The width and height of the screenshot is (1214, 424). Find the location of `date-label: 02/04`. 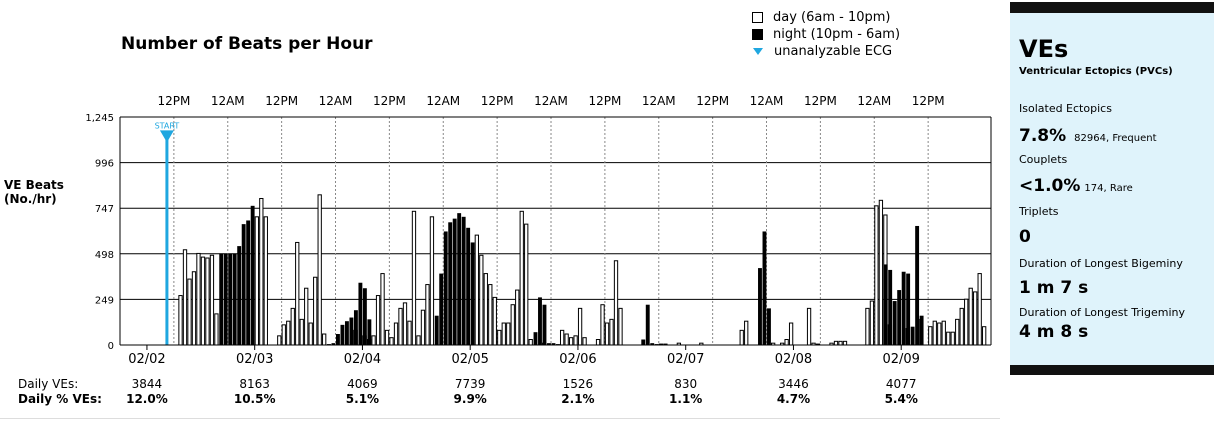

date-label: 02/04 is located at coordinates (362, 359).